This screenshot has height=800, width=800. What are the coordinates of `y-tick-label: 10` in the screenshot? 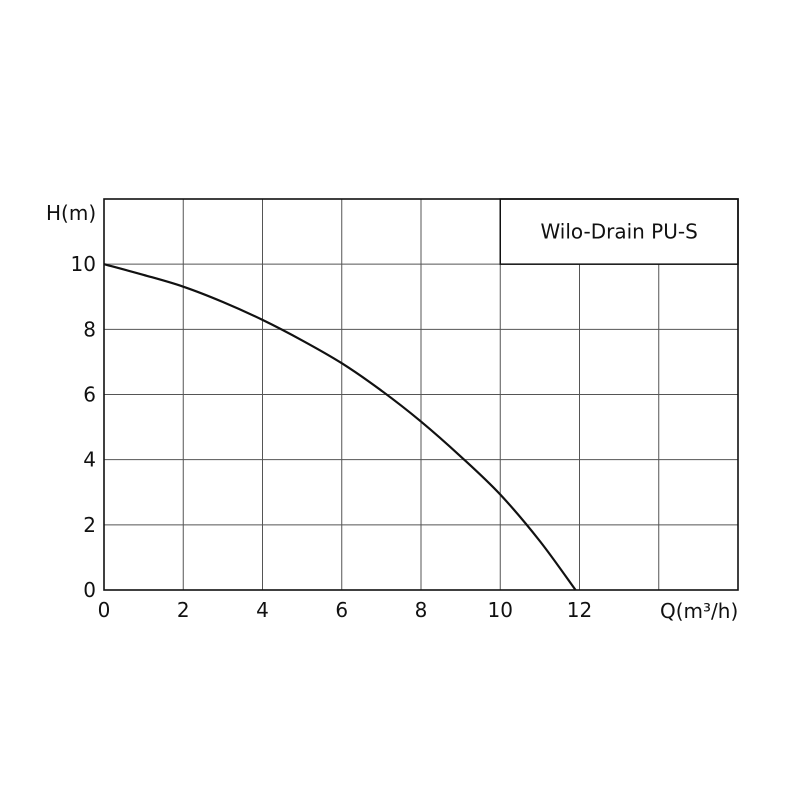 It's located at (83, 264).